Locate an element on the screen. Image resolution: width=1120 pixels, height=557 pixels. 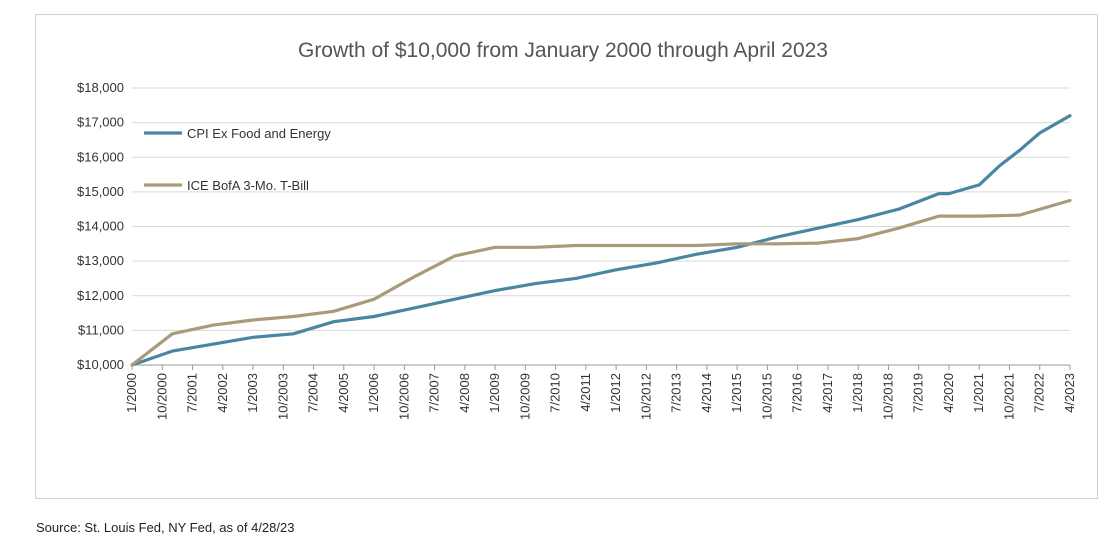
x-tick-label: 4/2017 is located at coordinates (827, 393).